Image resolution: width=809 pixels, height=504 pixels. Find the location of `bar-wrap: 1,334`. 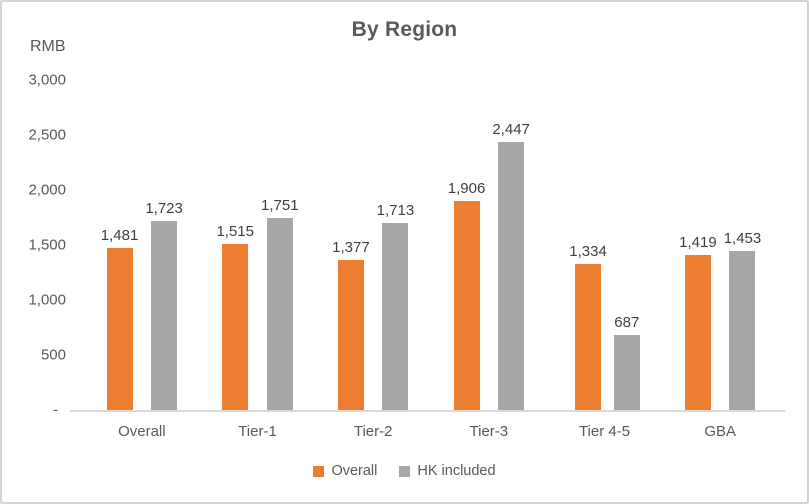

bar-wrap: 1,334 is located at coordinates (588, 327).